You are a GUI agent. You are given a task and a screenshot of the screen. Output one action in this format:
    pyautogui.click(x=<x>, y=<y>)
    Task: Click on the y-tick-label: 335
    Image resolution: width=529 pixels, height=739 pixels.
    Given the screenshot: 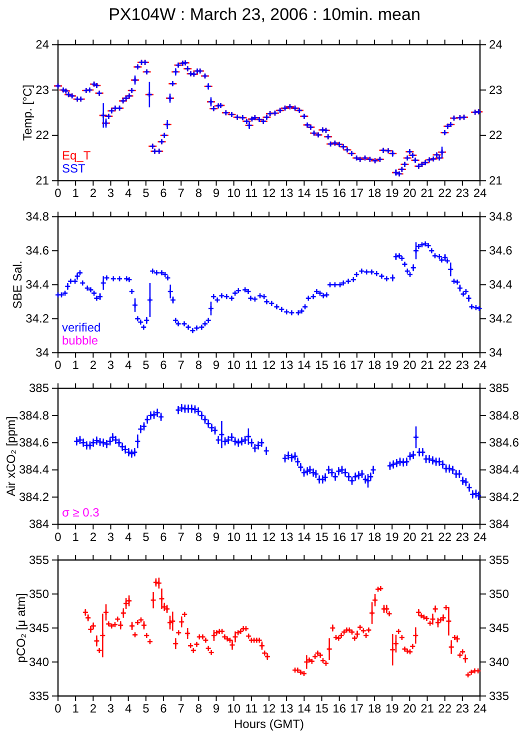 What is the action you would take?
    pyautogui.click(x=39, y=695)
    